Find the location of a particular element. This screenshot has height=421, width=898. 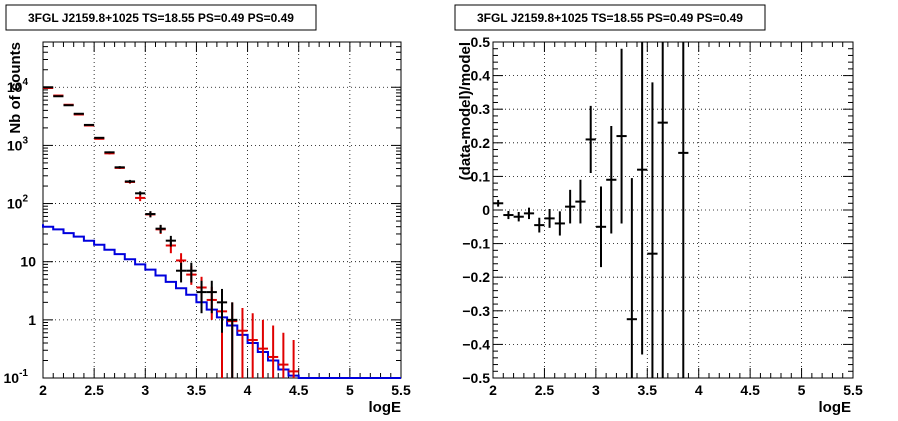

source-model-line is located at coordinates (221, 301).